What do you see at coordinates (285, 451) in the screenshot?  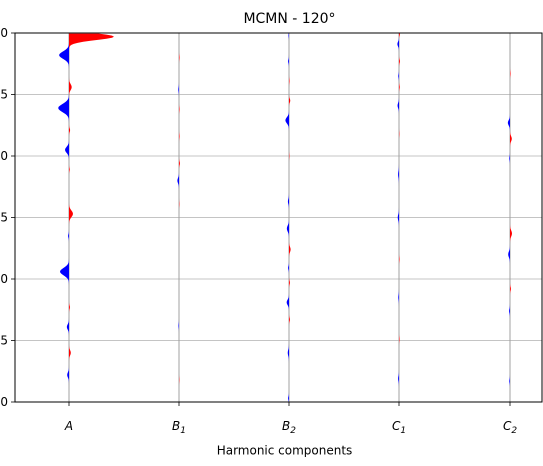 I see `x-axis-label: Harmonic components` at bounding box center [285, 451].